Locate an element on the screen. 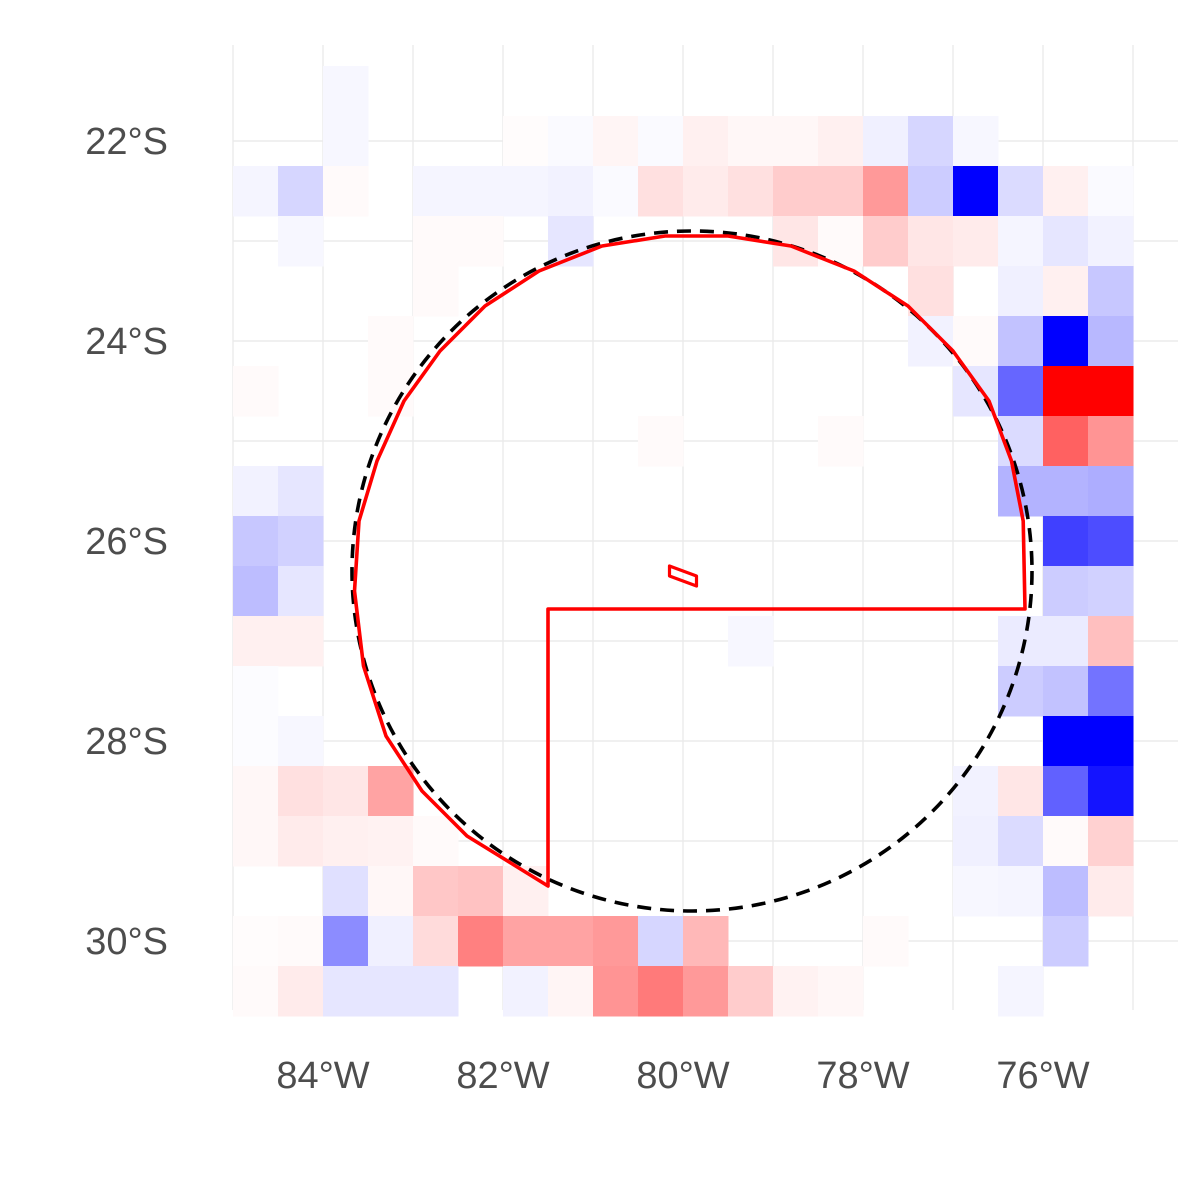 This screenshot has height=1200, width=1200. y-axis-tick-labels: 22°S 24°S 26°S 28°S 30°S is located at coordinates (126, 542).